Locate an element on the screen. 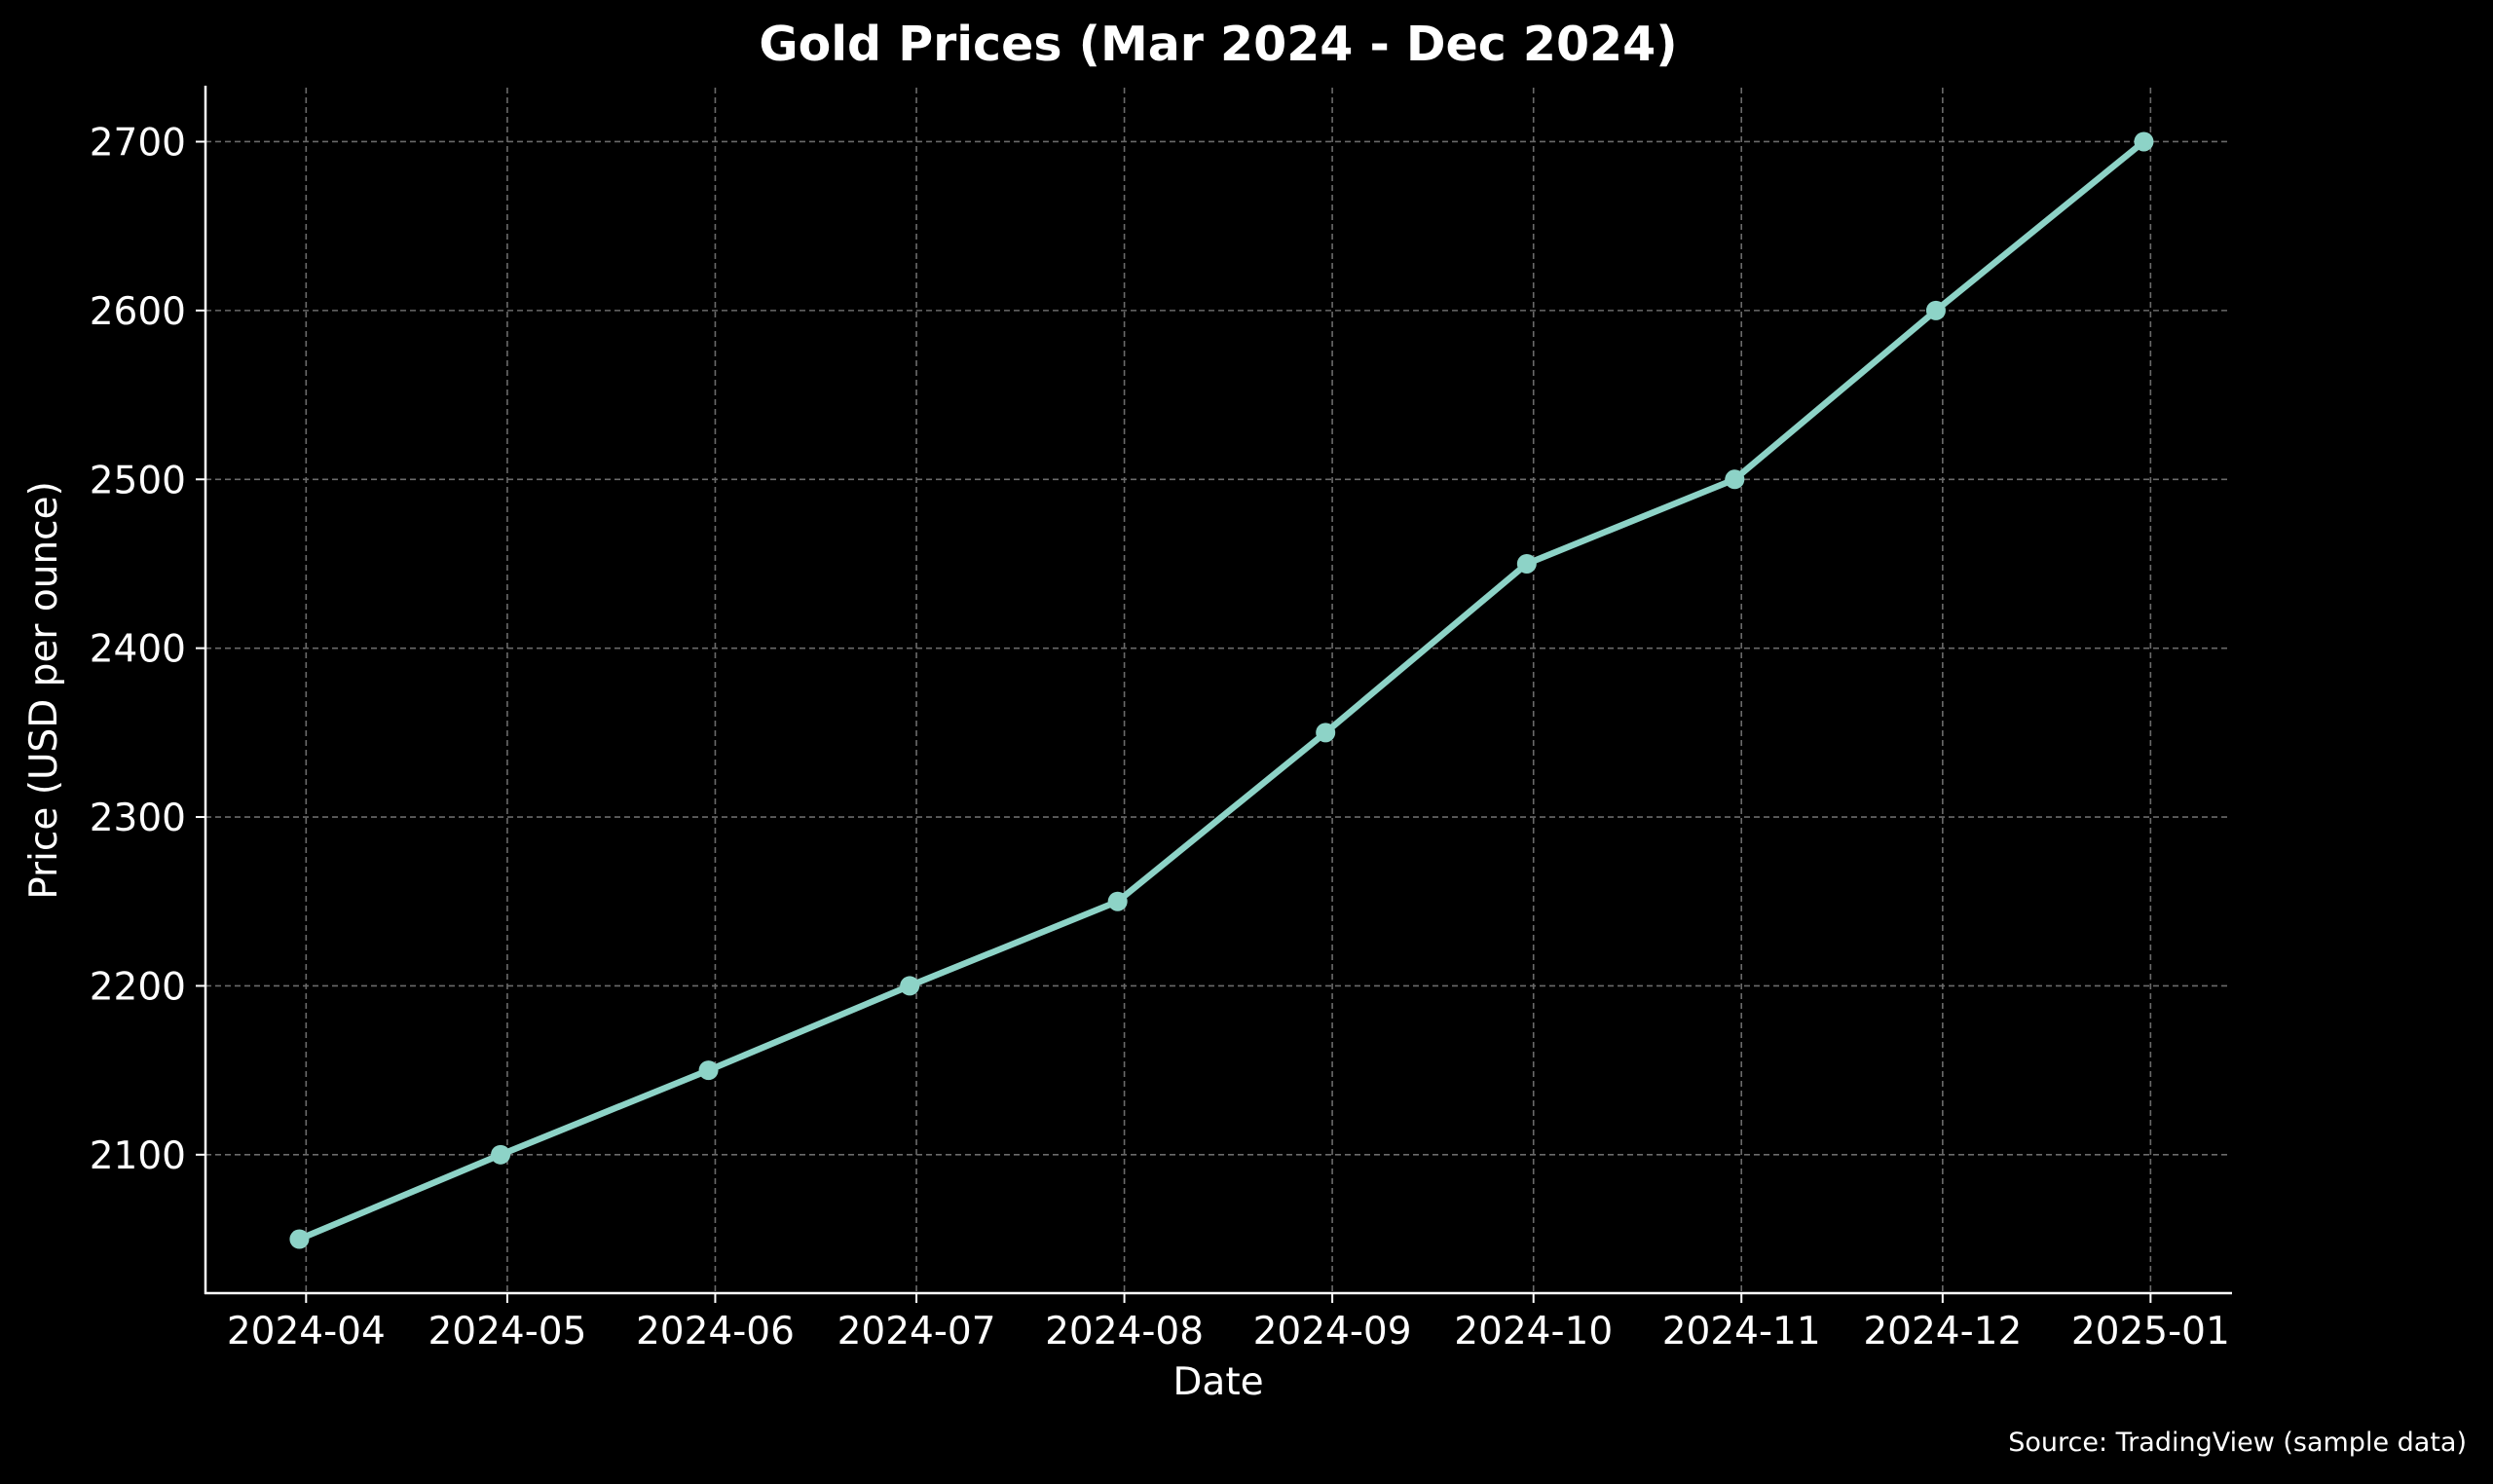 This screenshot has width=2493, height=1484. x-tick-label: 2025-01 is located at coordinates (2150, 1332).